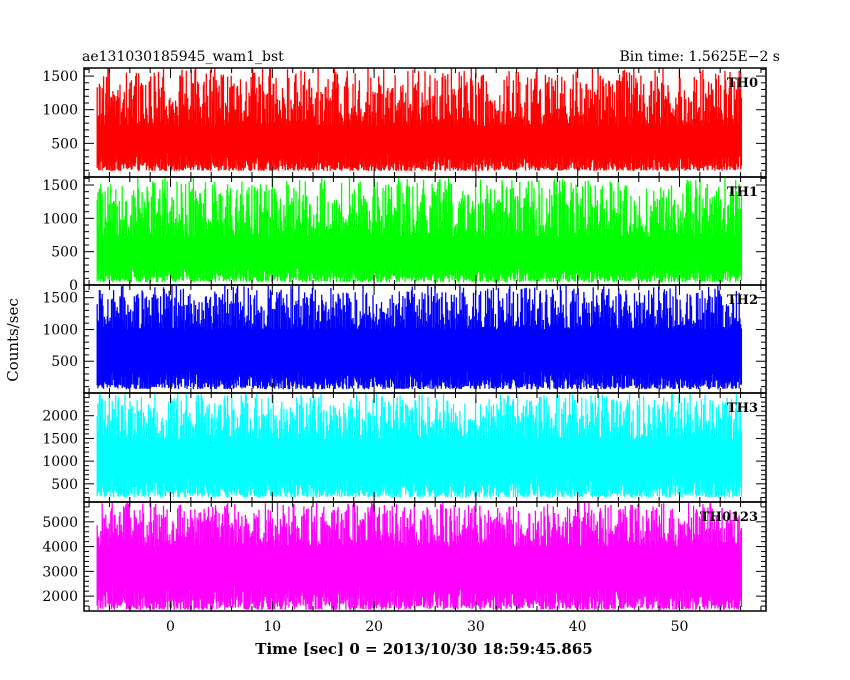  What do you see at coordinates (419, 445) in the screenshot?
I see `trace-th3` at bounding box center [419, 445].